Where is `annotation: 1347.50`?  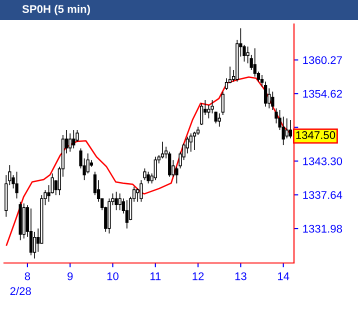
annotation: 1347.50 is located at coordinates (316, 135).